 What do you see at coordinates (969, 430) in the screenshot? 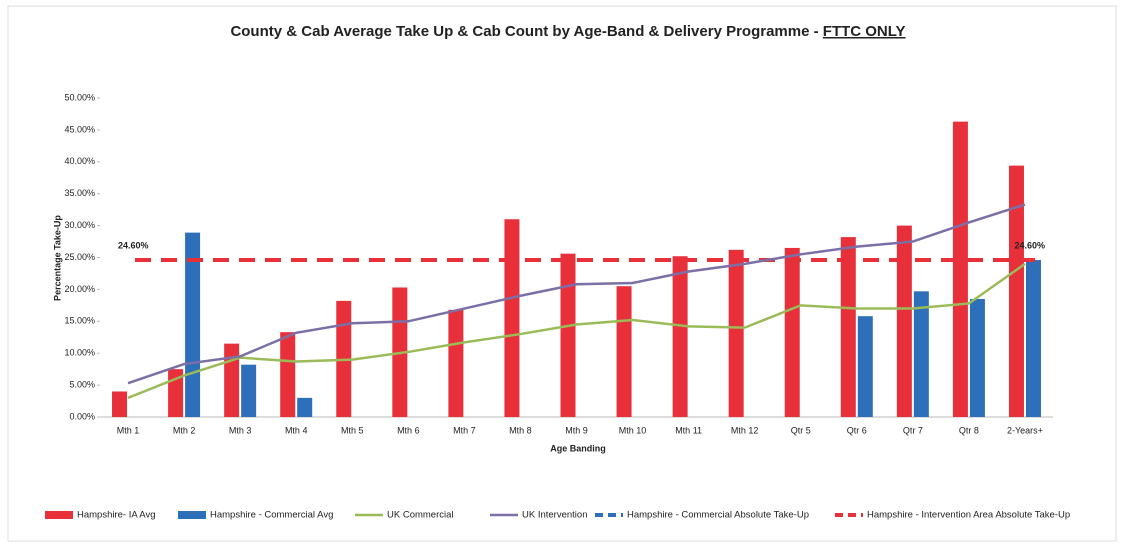
I see `x-tick-label: Qtr 8` at bounding box center [969, 430].